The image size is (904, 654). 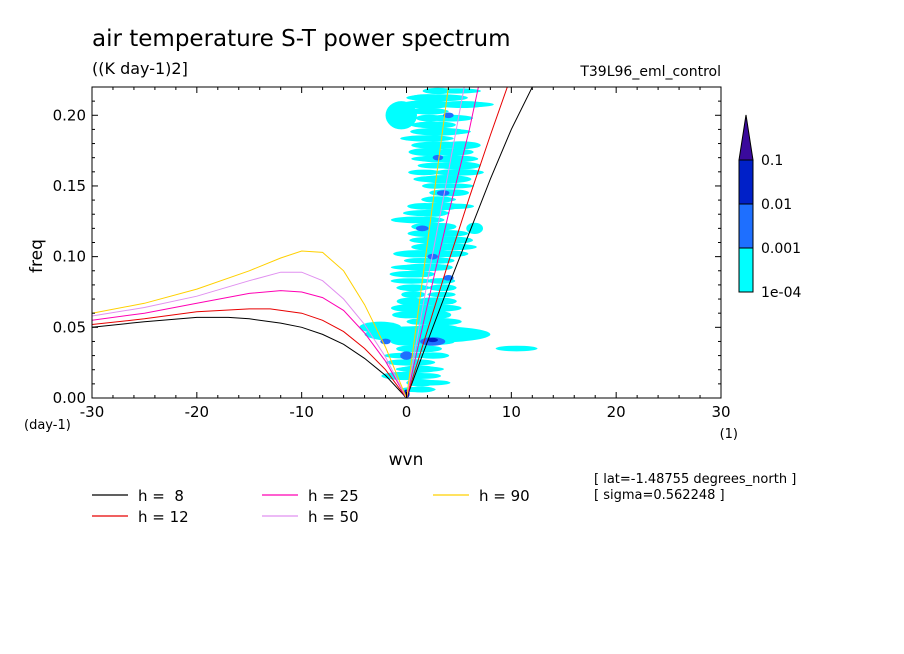 I want to click on x-tick-label: -30, so click(x=92, y=412).